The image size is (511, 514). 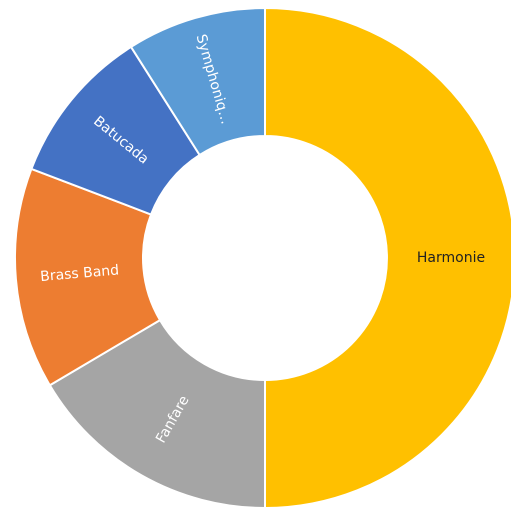 I want to click on segment-label: Harmonie, so click(x=451, y=258).